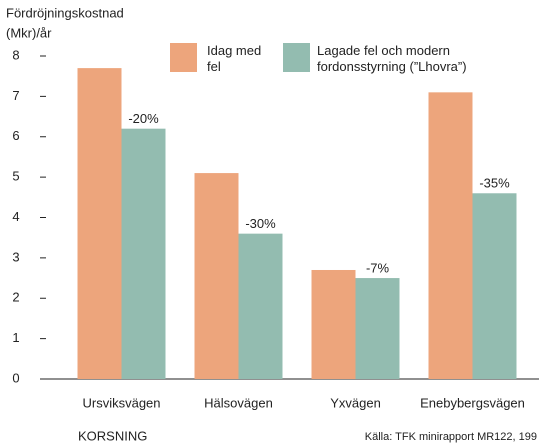 The width and height of the screenshot is (539, 445). Describe the element at coordinates (65, 12) in the screenshot. I see `y-axis-label: Fördröjningskostnad` at that location.